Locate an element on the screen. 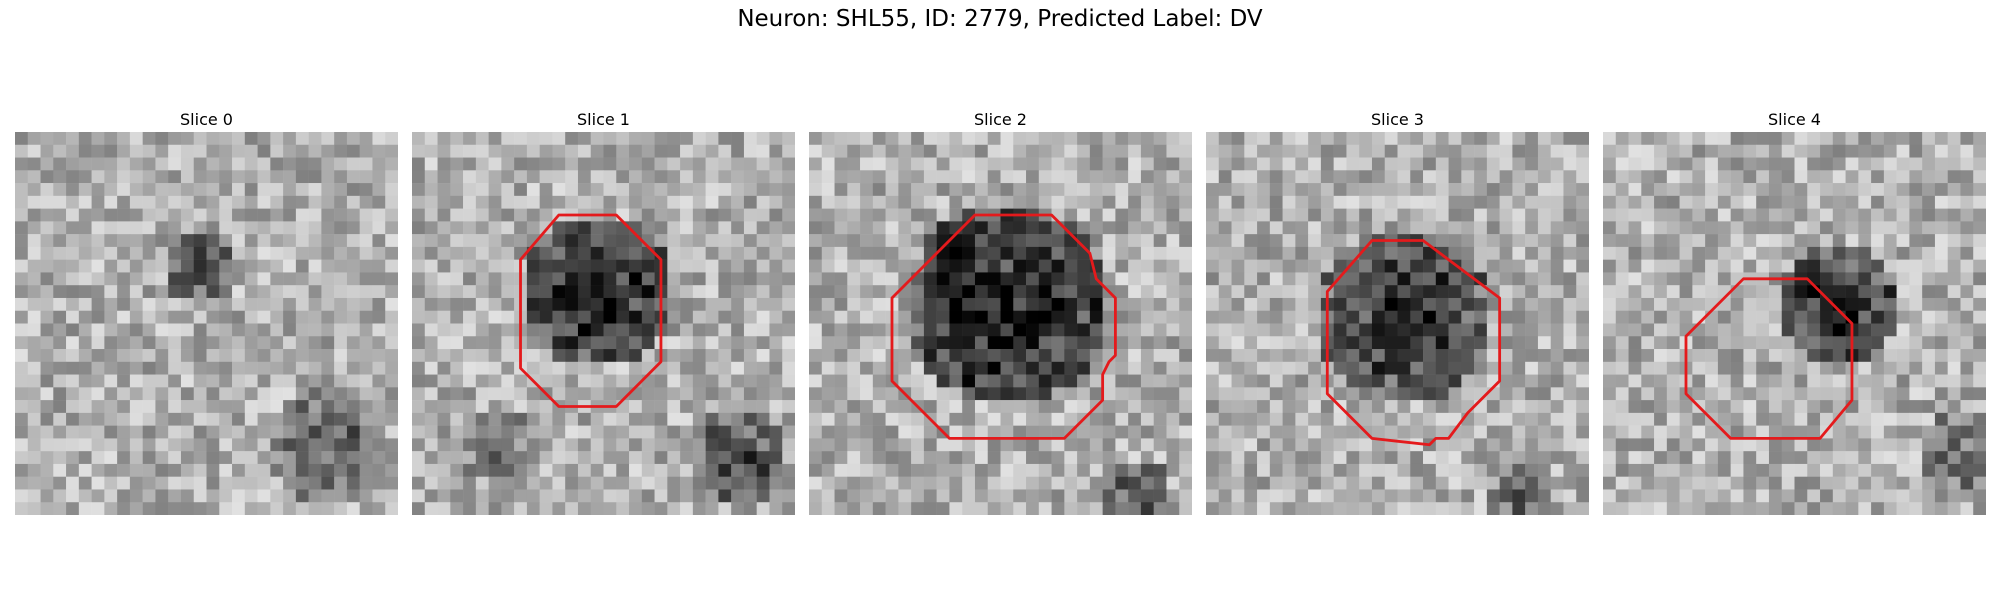  slice-panel-3: Slice 3 is located at coordinates (1397, 311).